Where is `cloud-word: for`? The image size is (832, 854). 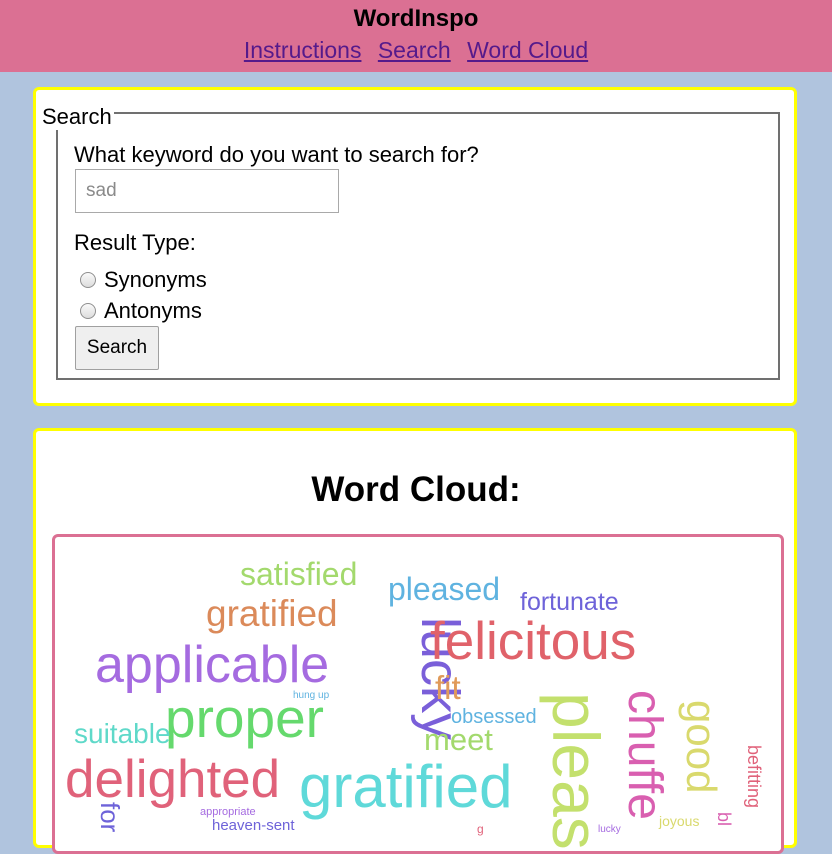 cloud-word: for is located at coordinates (110, 817).